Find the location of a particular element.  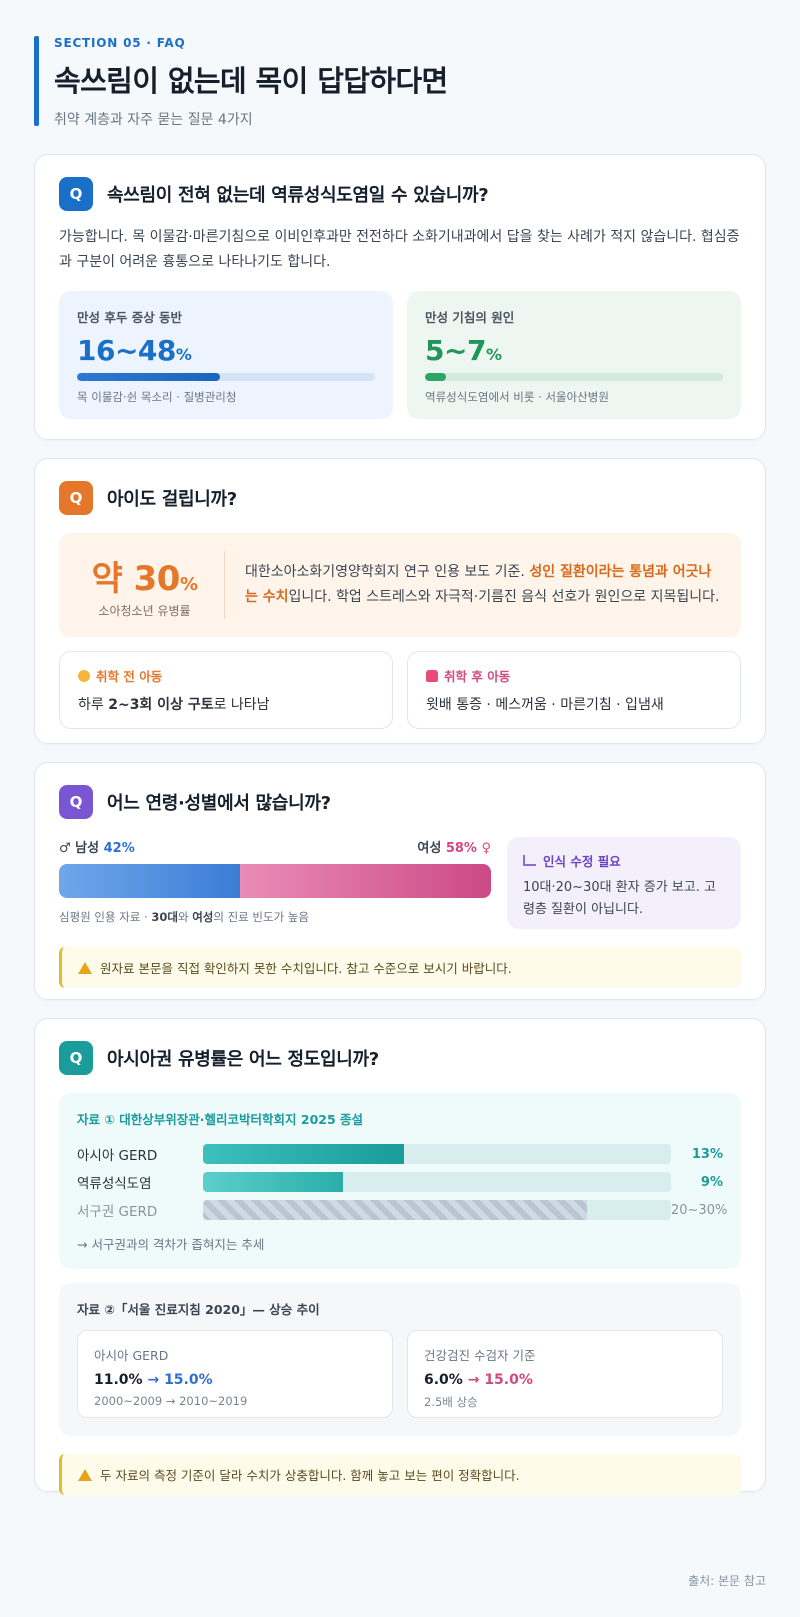

post-school-desc: 윗배 통증 · 메스꺼움 · 마른기침 · 입냄새 is located at coordinates (545, 705).